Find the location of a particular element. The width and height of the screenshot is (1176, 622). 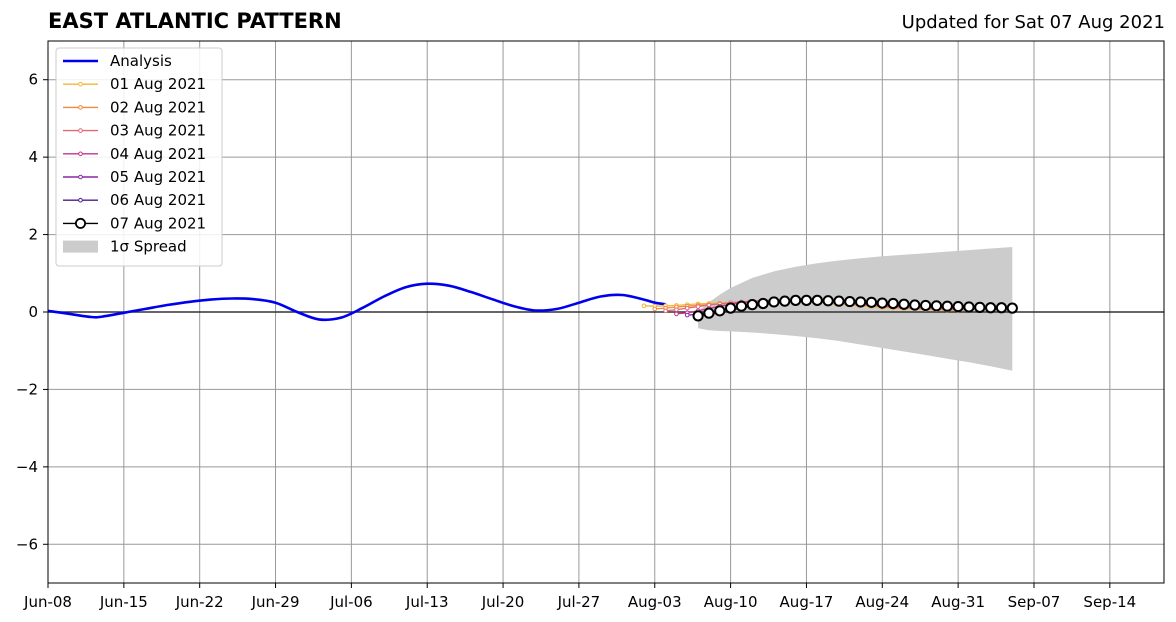

x-tick-label: Jul-20 is located at coordinates (503, 602).